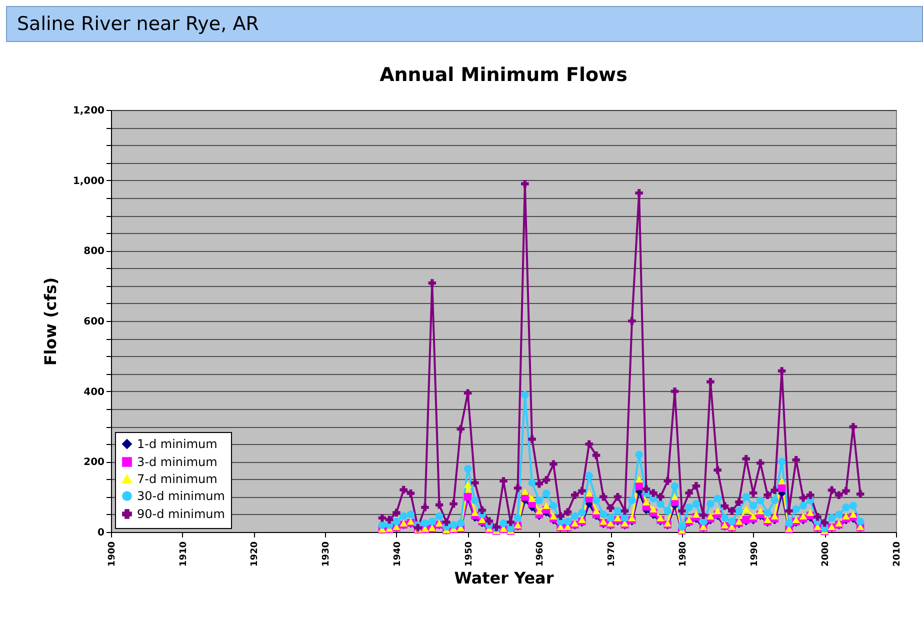 This screenshot has width=923, height=628. I want to click on x-tick-label: 1980, so click(683, 554).